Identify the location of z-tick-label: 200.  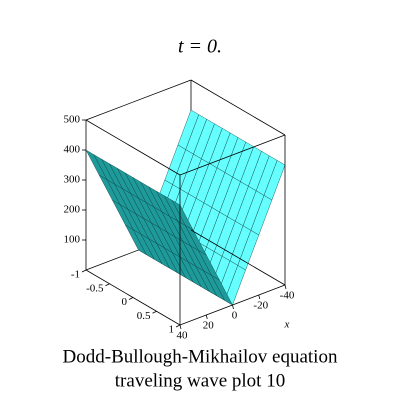
(72, 210).